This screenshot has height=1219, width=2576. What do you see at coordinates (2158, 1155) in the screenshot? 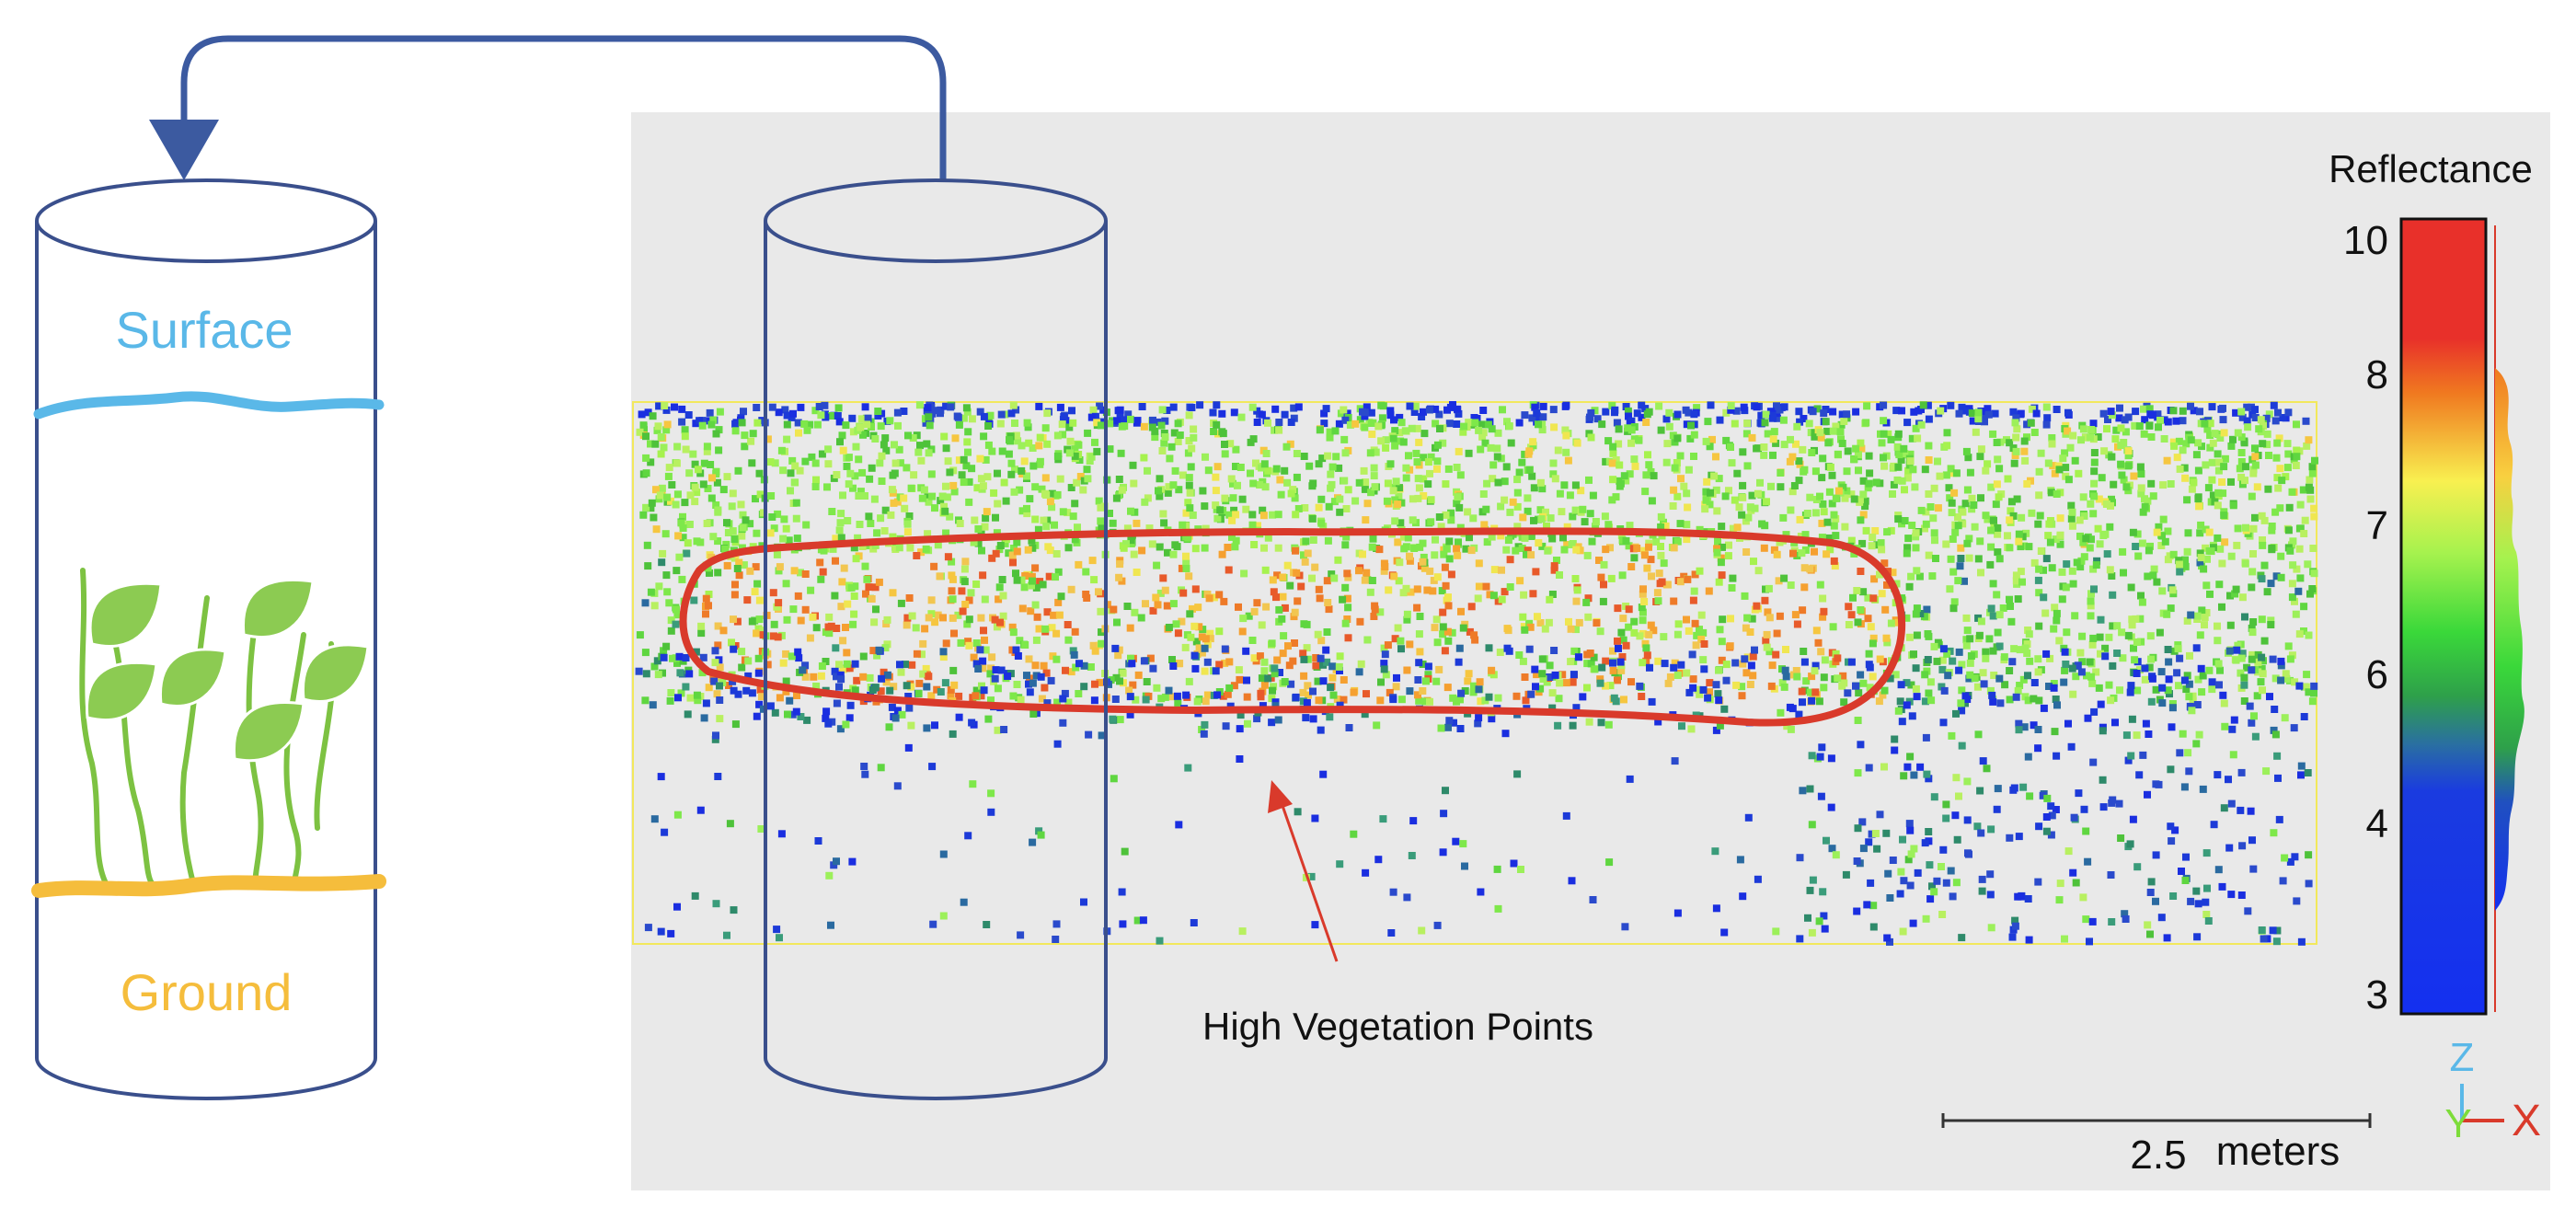
I see `scale-bar-value: 2.5` at bounding box center [2158, 1155].